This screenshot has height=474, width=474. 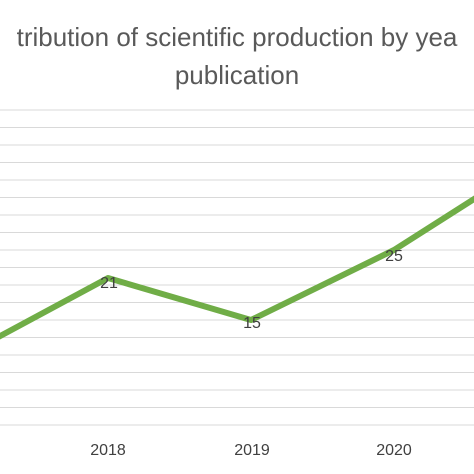 I want to click on x-tick-label-2018: 2018, so click(x=108, y=450).